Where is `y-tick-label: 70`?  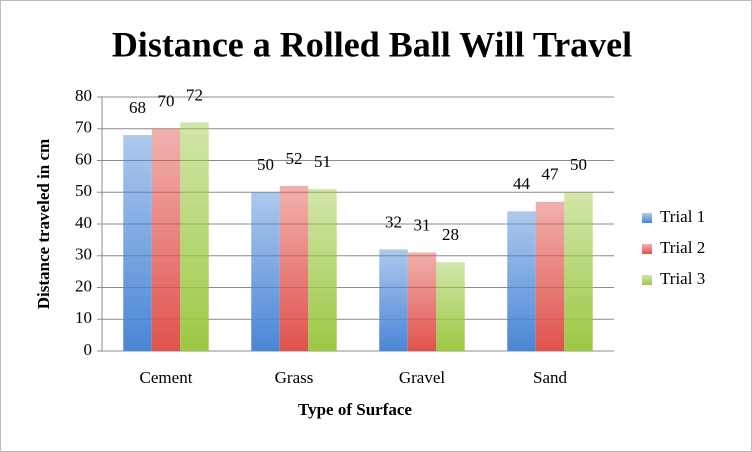
y-tick-label: 70 is located at coordinates (83, 127).